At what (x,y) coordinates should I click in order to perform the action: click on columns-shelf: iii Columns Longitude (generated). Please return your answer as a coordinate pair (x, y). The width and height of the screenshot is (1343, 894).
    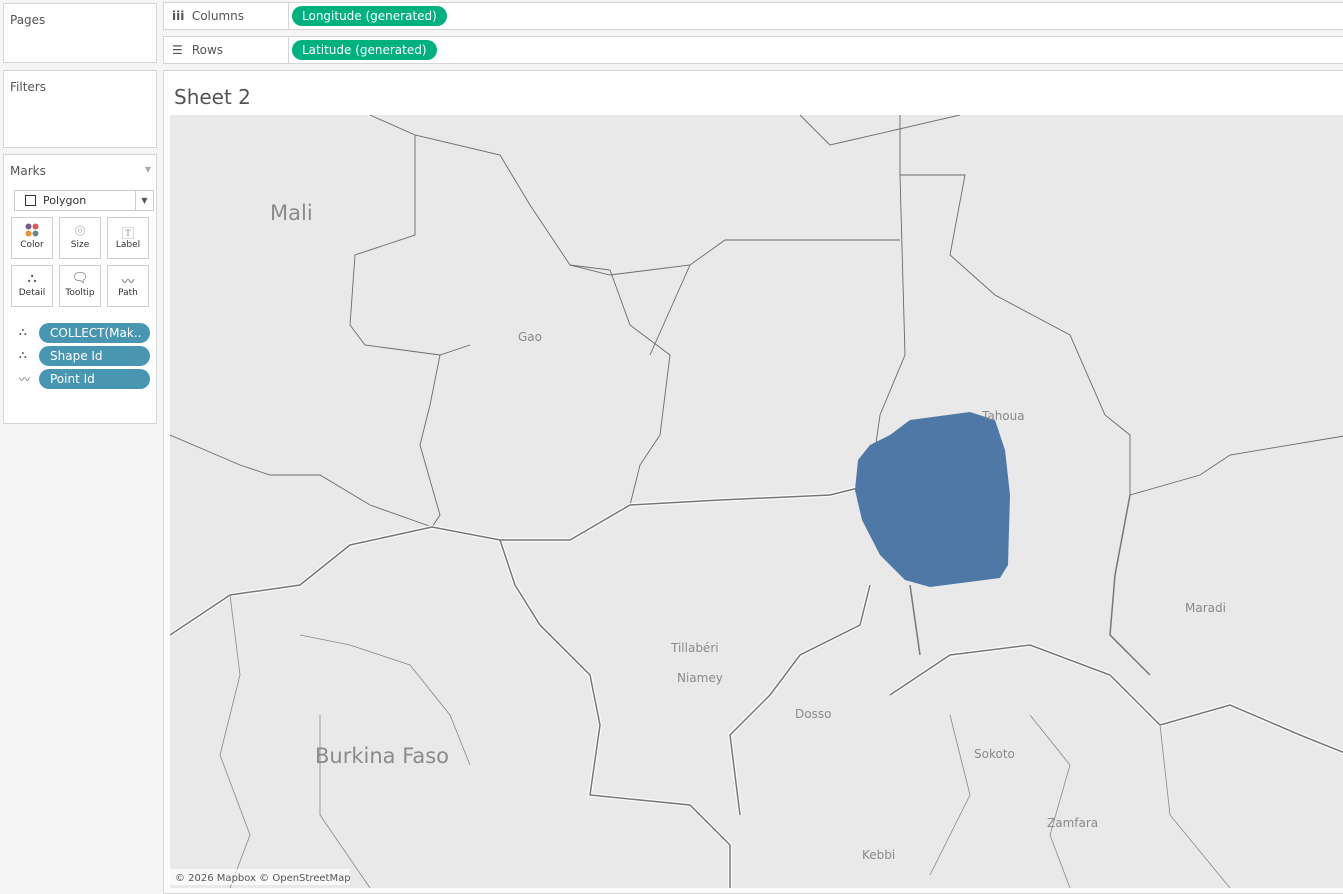
    Looking at the image, I should click on (753, 16).